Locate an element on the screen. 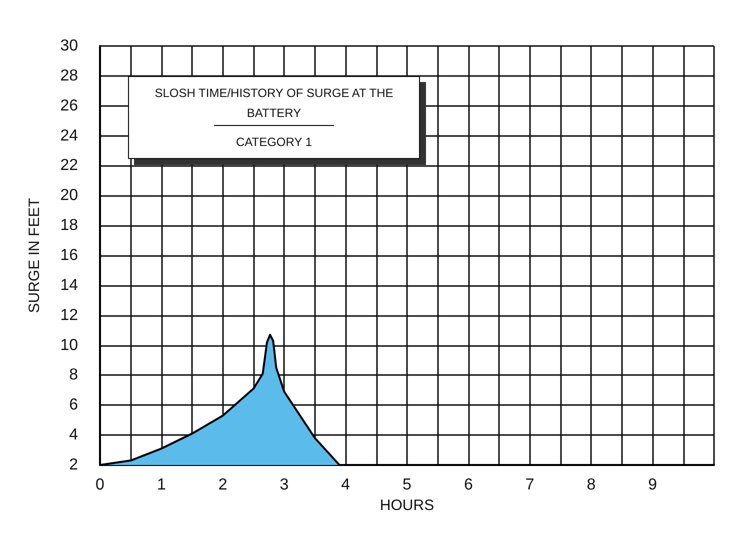  x-tick-label: 8 is located at coordinates (591, 485).